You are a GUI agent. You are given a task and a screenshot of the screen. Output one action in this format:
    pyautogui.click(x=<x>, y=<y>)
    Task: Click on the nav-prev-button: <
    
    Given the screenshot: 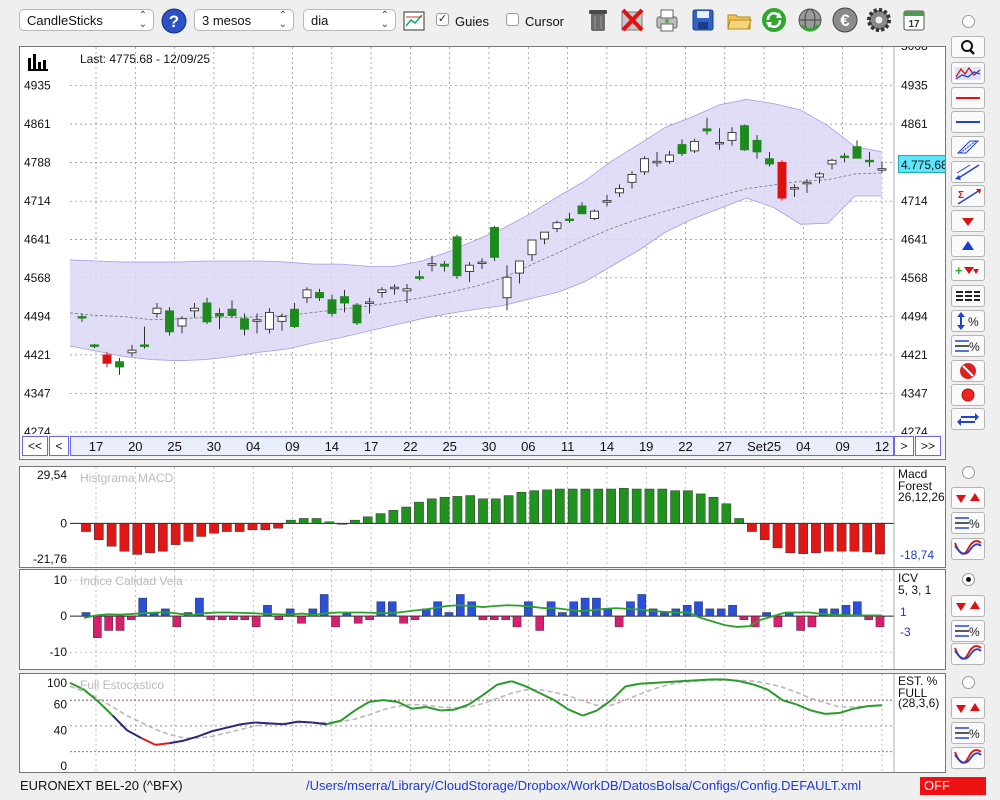 What is the action you would take?
    pyautogui.click(x=59, y=446)
    